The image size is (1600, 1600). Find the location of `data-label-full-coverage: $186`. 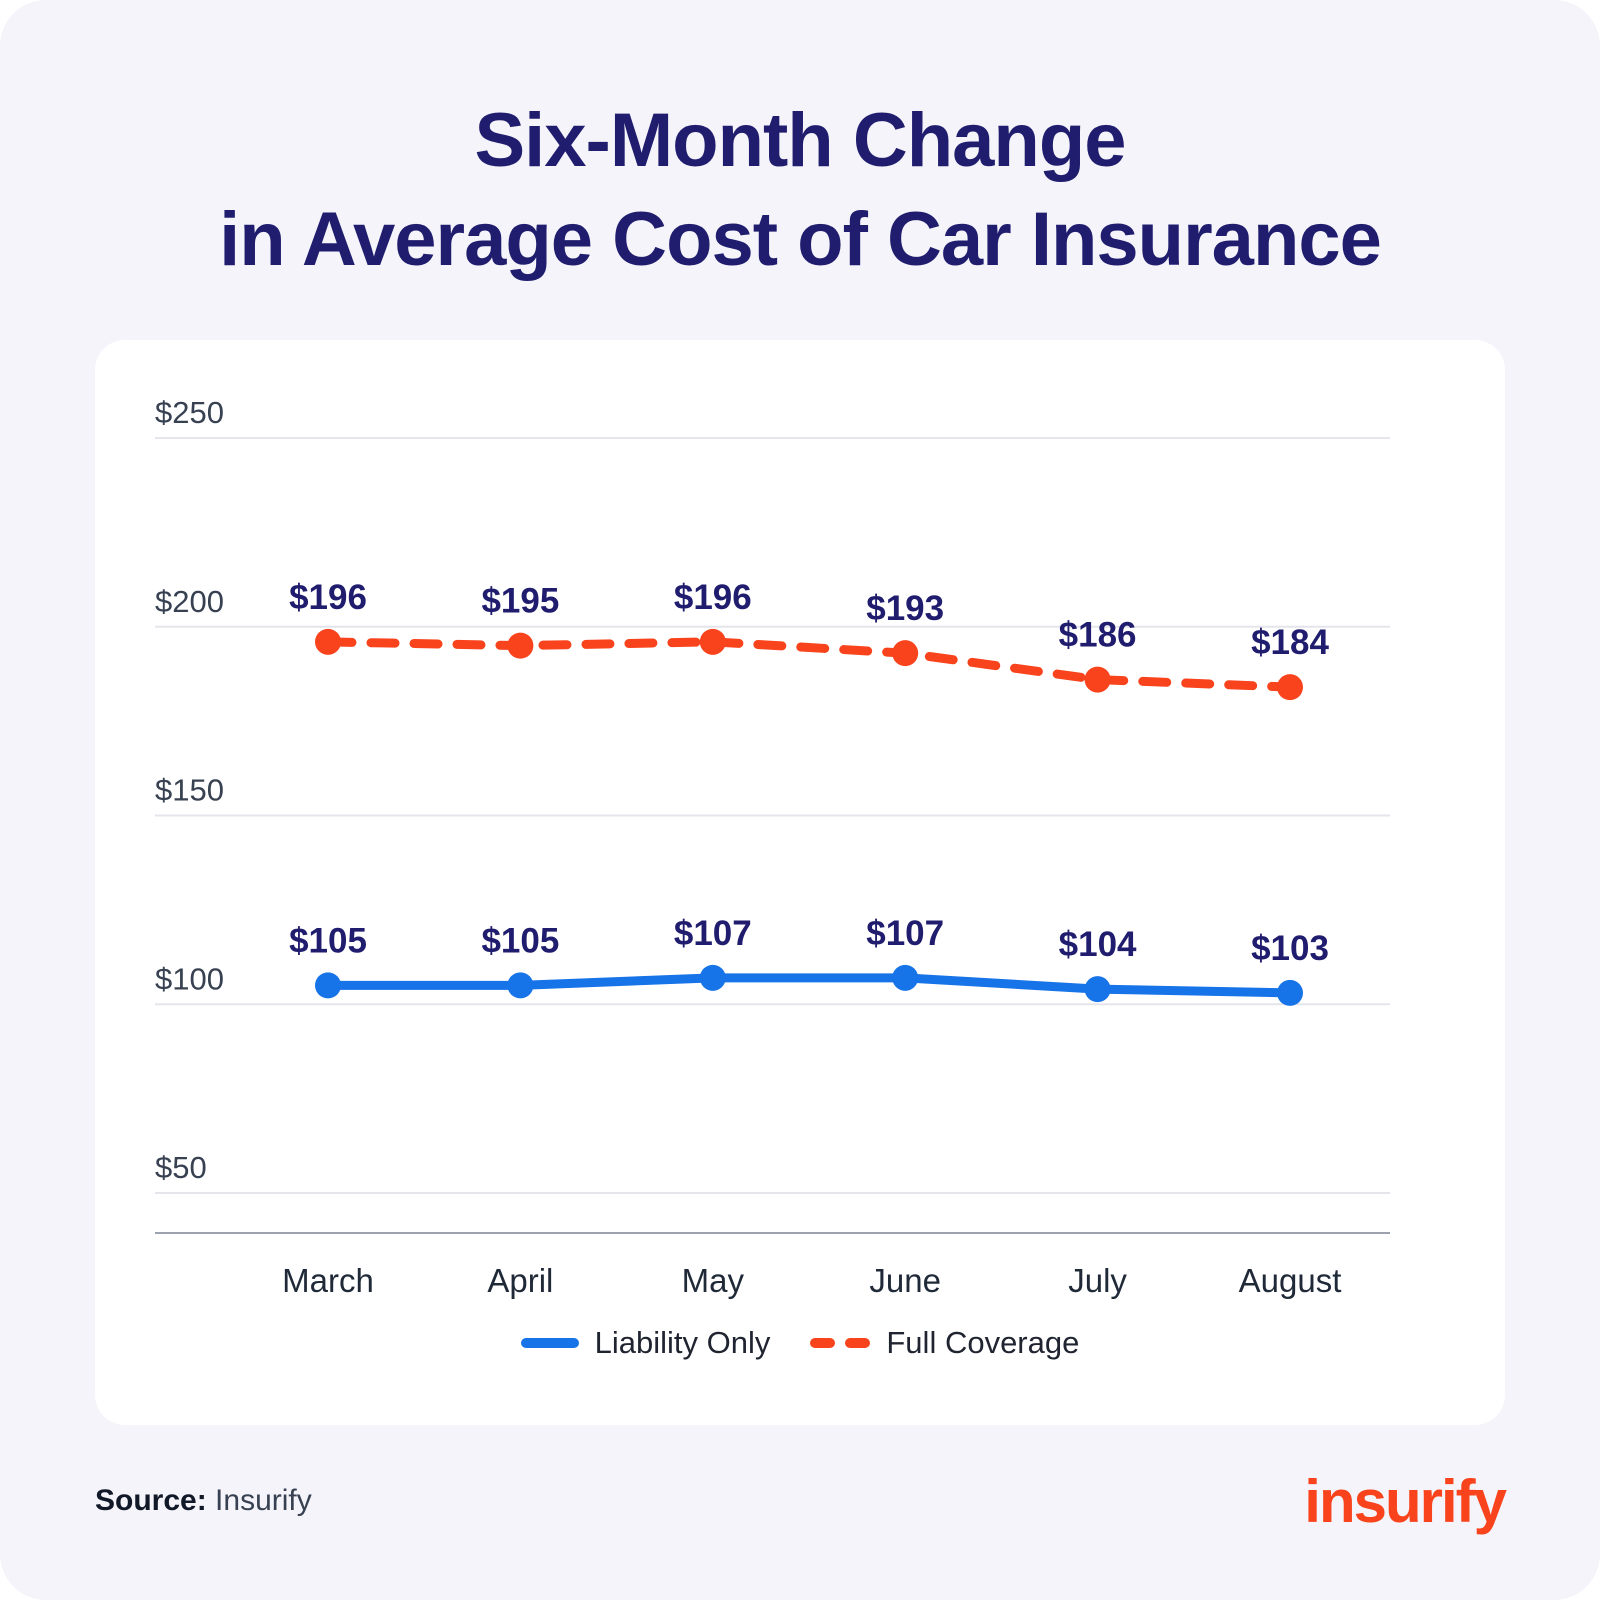

data-label-full-coverage: $186 is located at coordinates (1098, 634).